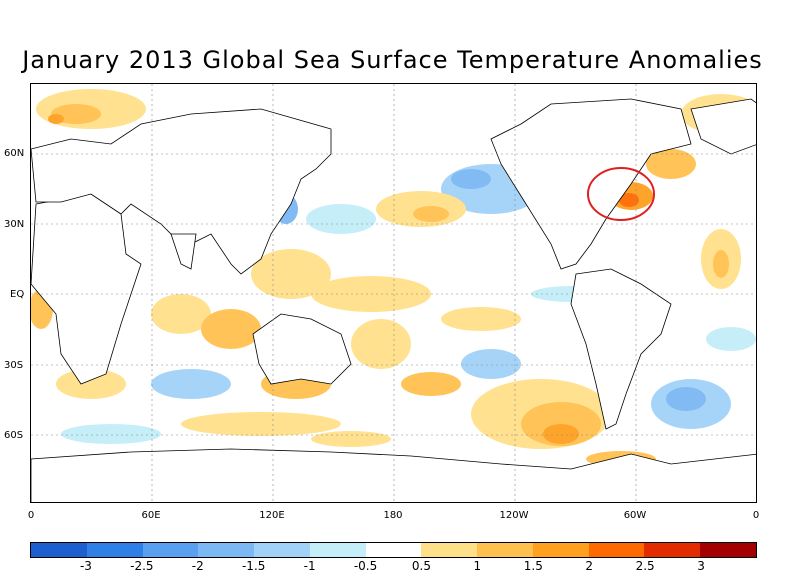 This screenshot has width=785, height=588. I want to click on color-scale-label: 2, so click(589, 566).